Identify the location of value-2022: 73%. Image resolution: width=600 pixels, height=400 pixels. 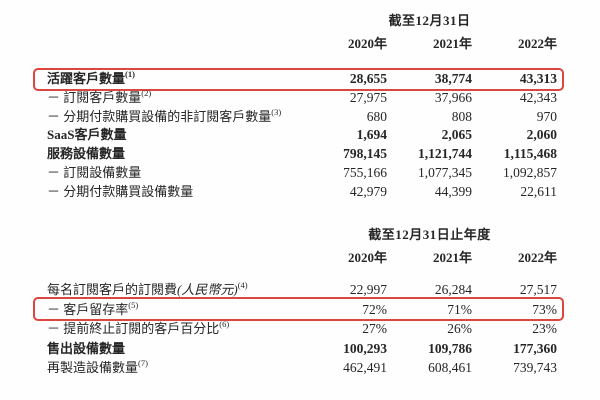
(544, 309).